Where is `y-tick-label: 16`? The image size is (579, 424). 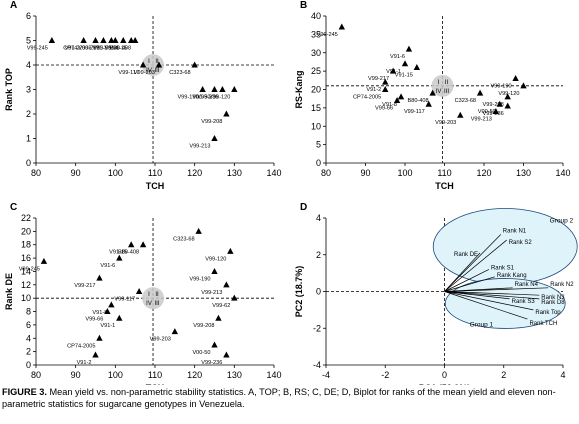 y-tick-label: 16 is located at coordinates (26, 258).